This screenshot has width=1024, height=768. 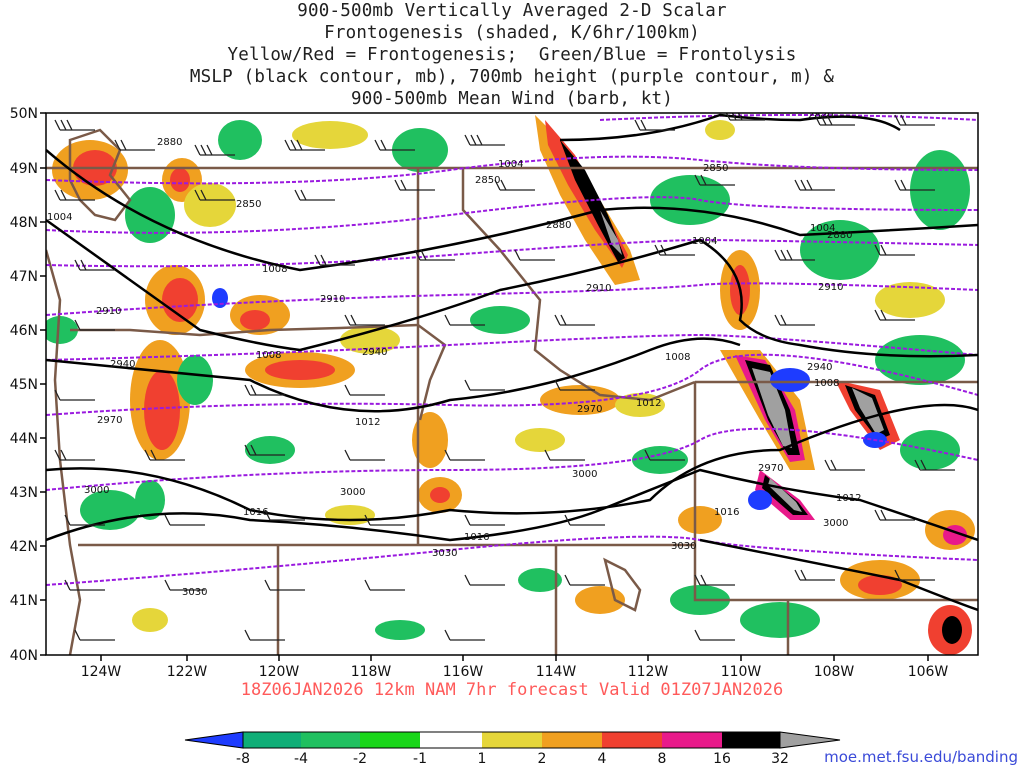 What do you see at coordinates (24, 547) in the screenshot?
I see `lat-label: 42N` at bounding box center [24, 547].